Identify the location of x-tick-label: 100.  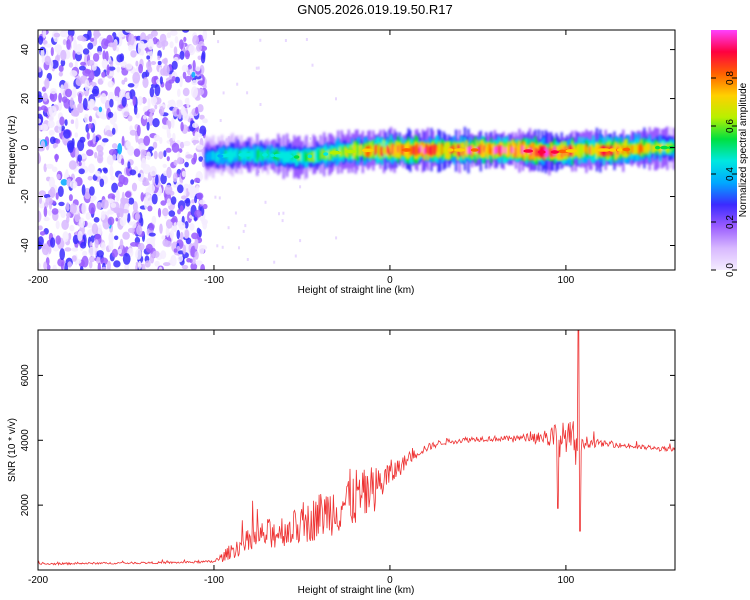
(566, 280).